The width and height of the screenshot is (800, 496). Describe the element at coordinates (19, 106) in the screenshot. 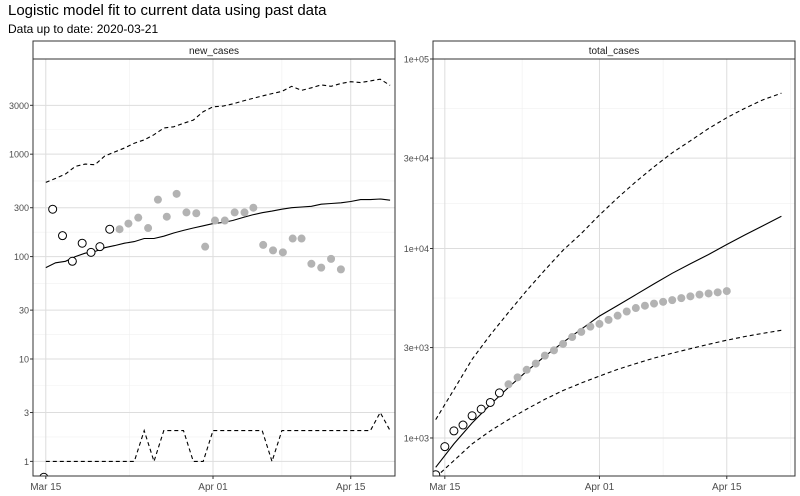

I see `y-tick-label: 3000` at that location.